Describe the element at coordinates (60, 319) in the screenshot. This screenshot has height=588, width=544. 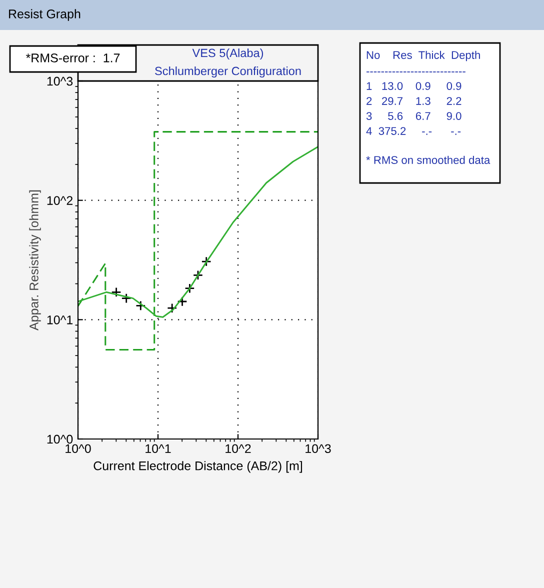
I see `y-tick-label: 10^1` at that location.